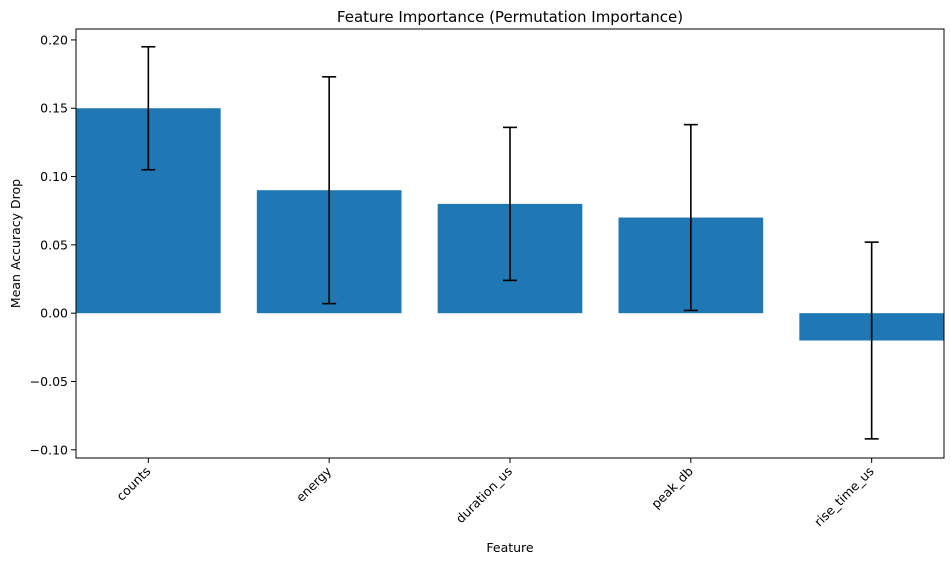  Describe the element at coordinates (49, 381) in the screenshot. I see `y-tick-label: −0.05` at that location.